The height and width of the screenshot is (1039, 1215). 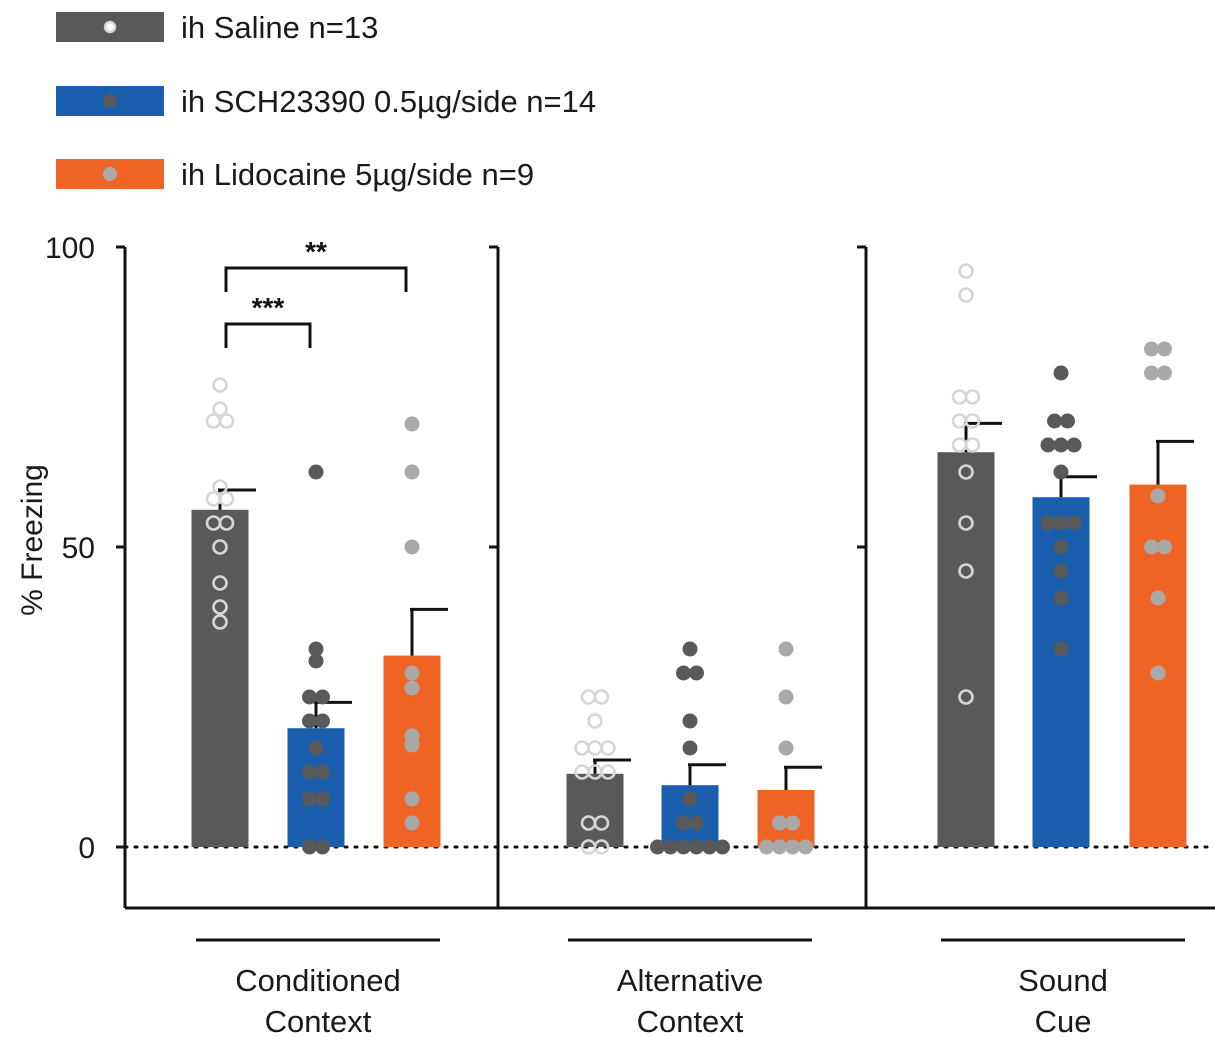 I want to click on panel-label-line2-1: Context, so click(x=690, y=1021).